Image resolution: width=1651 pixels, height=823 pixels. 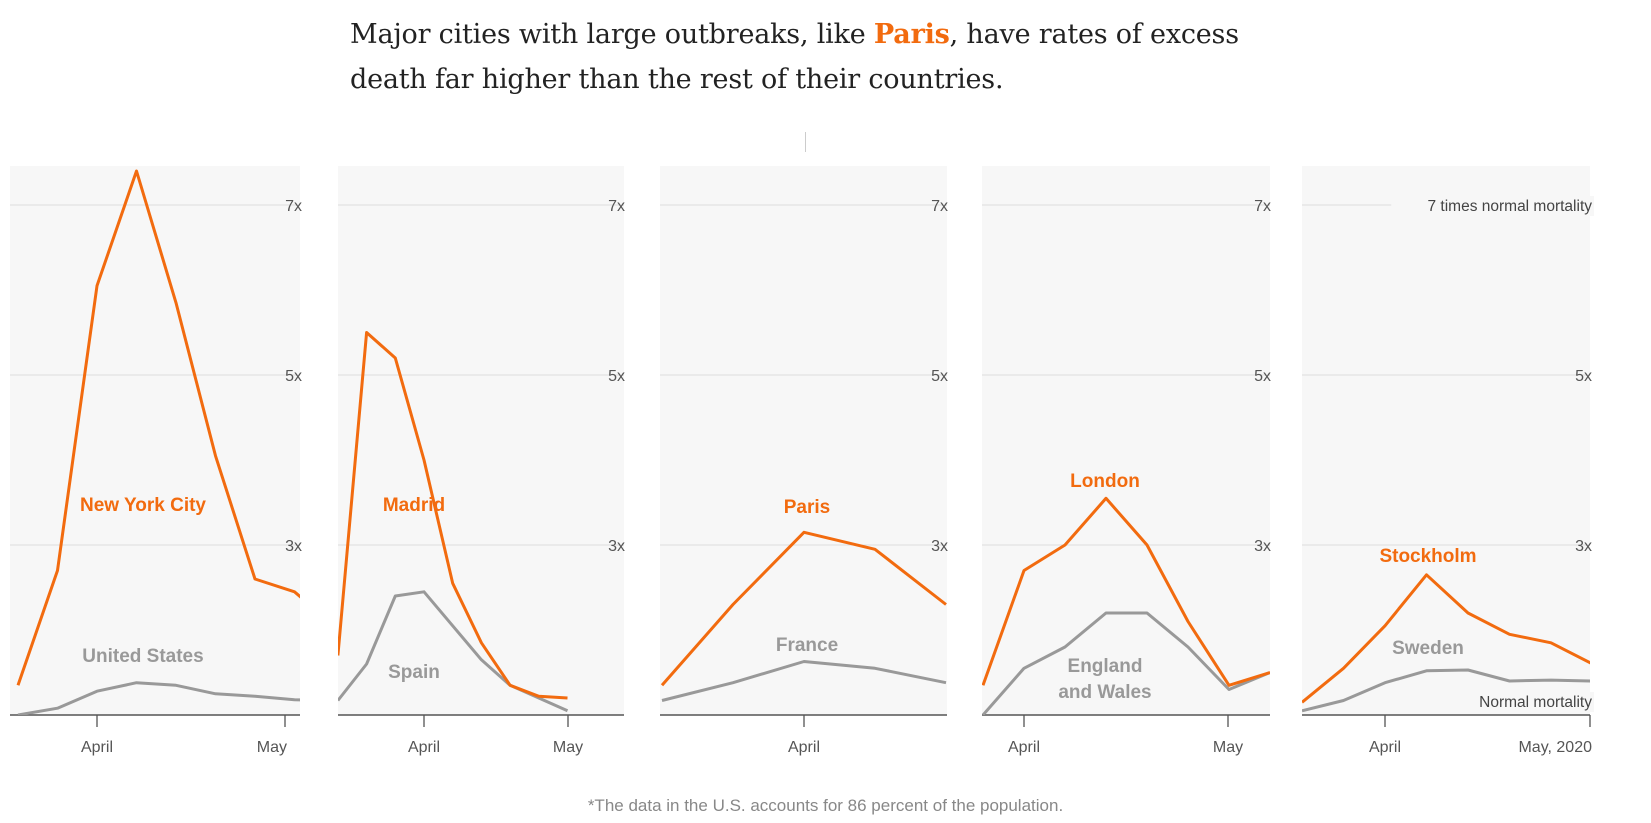 What do you see at coordinates (1509, 206) in the screenshot?
I see `y-annotation-label: 7 times normal mortality` at bounding box center [1509, 206].